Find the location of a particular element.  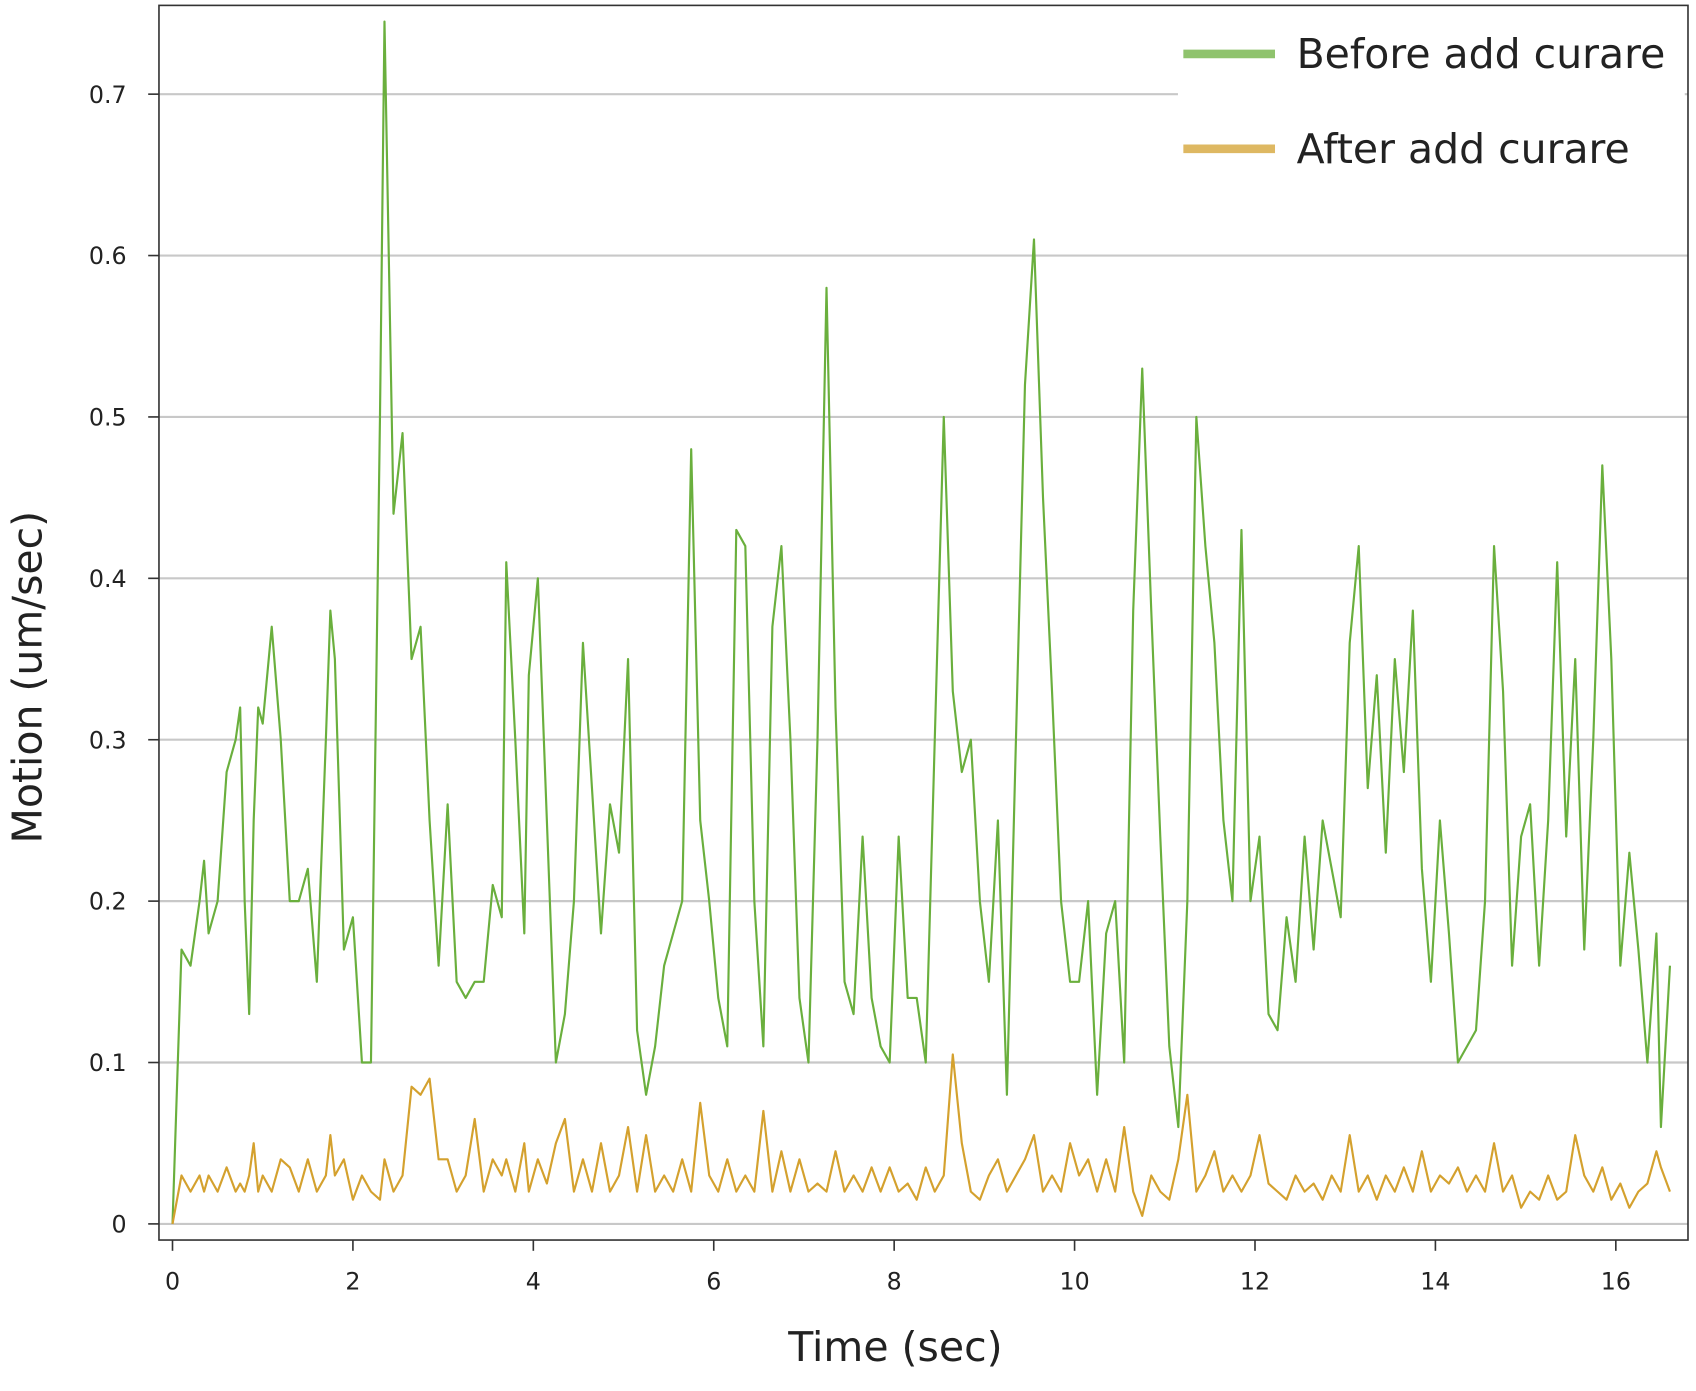

y-axis-label: Motion (um/sec) is located at coordinates (27, 677).